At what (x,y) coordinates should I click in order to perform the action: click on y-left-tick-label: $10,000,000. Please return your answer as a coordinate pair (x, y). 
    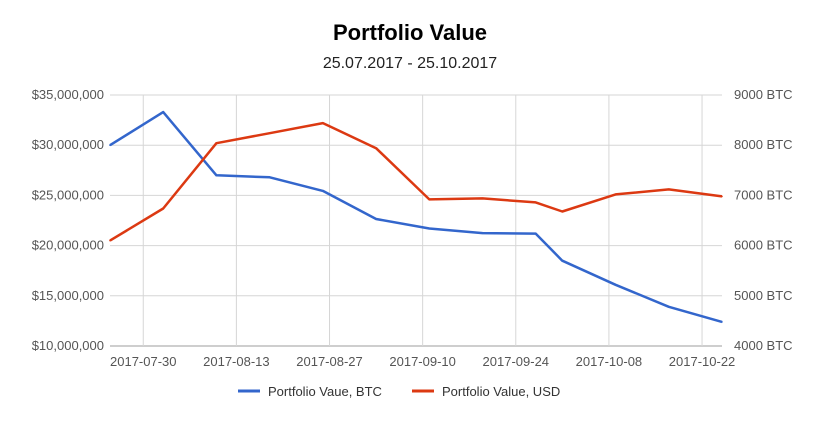
    Looking at the image, I should click on (68, 345).